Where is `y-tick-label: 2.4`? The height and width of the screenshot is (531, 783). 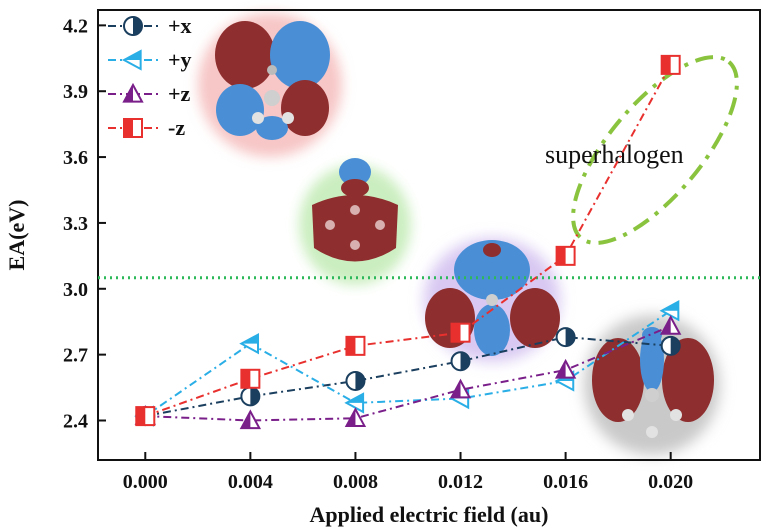 y-tick-label: 2.4 is located at coordinates (75, 421).